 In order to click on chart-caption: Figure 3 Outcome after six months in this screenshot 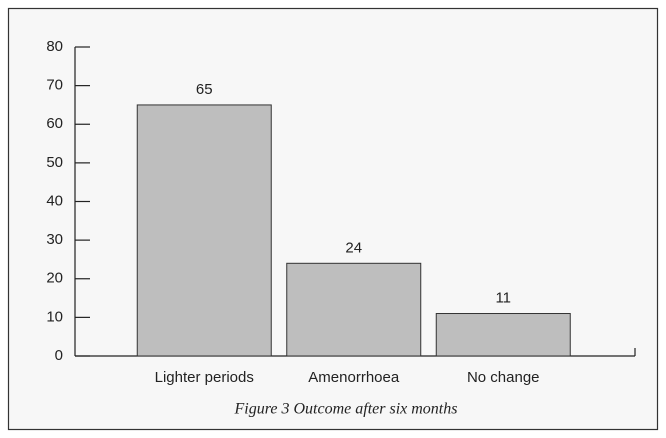, I will do `click(346, 409)`.